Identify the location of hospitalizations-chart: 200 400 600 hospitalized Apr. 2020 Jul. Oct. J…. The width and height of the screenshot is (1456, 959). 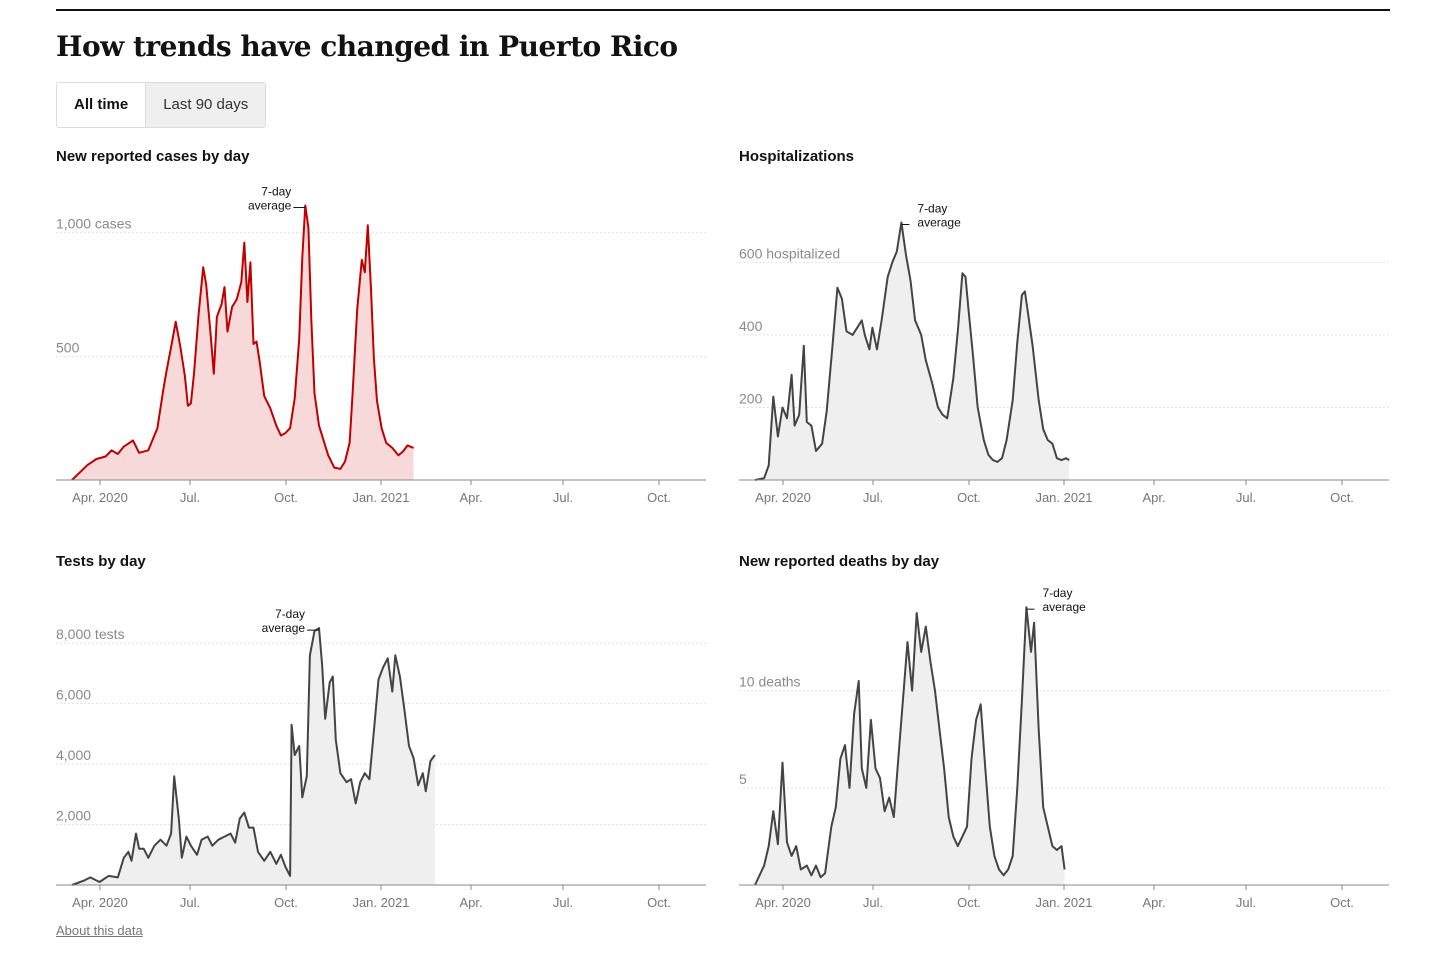
(1064, 353).